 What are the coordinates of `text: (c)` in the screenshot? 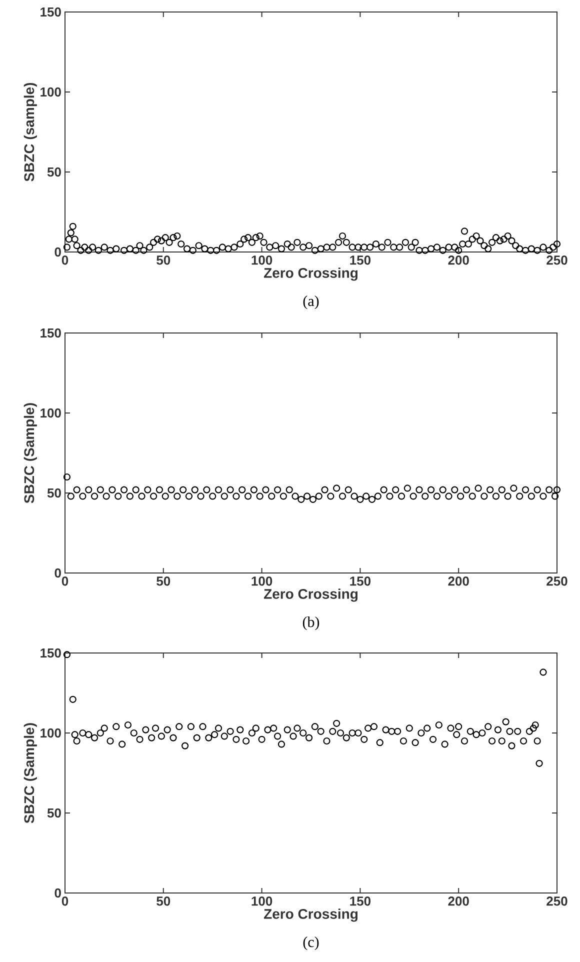 It's located at (311, 943).